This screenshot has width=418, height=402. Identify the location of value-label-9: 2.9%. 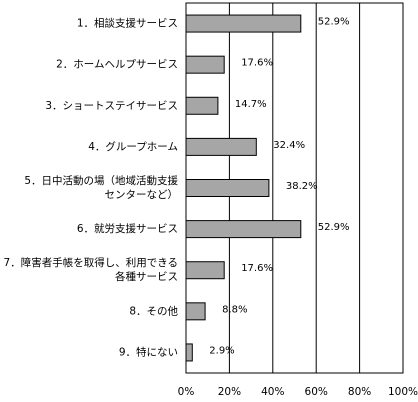
(221, 350).